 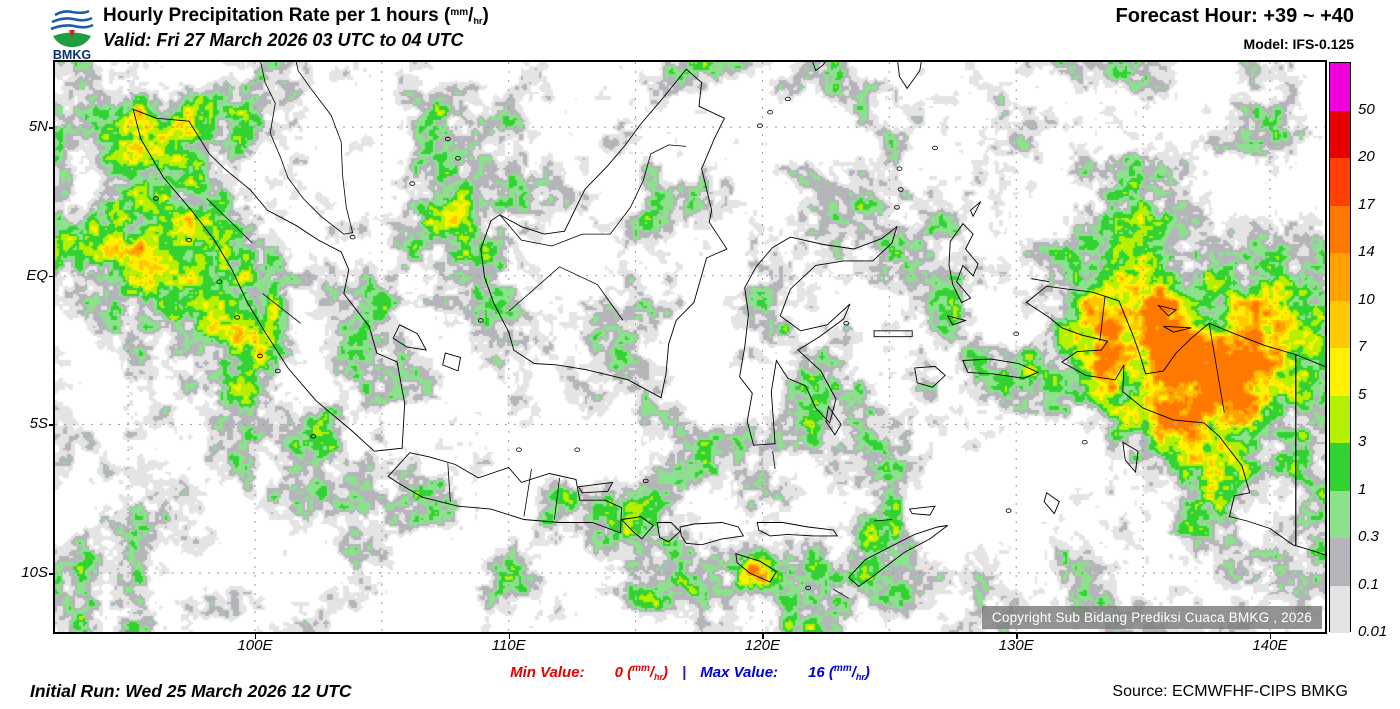 I want to click on max-value: 16, so click(x=816, y=672).